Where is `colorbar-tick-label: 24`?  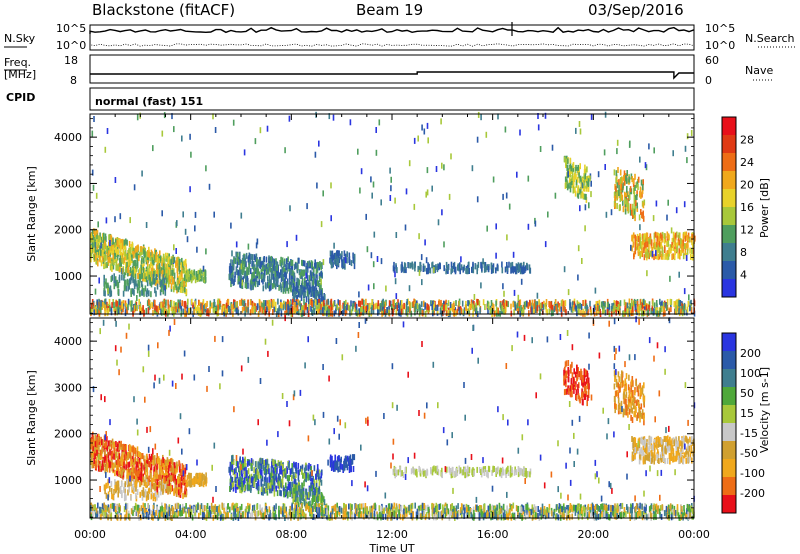 colorbar-tick-label: 24 is located at coordinates (747, 162).